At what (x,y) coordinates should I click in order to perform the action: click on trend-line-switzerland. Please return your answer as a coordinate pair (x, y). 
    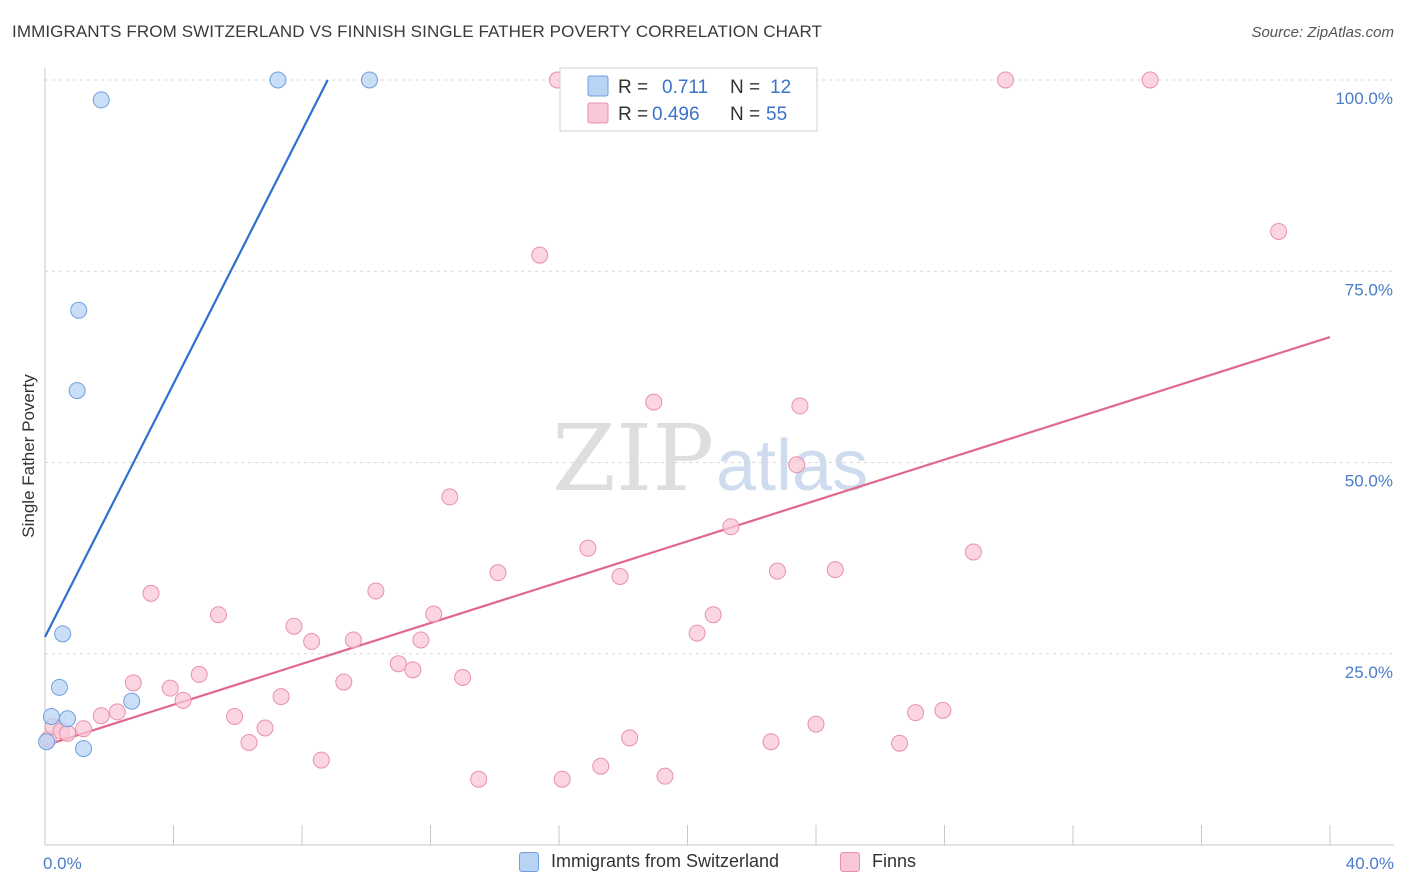
    Looking at the image, I should click on (186, 358).